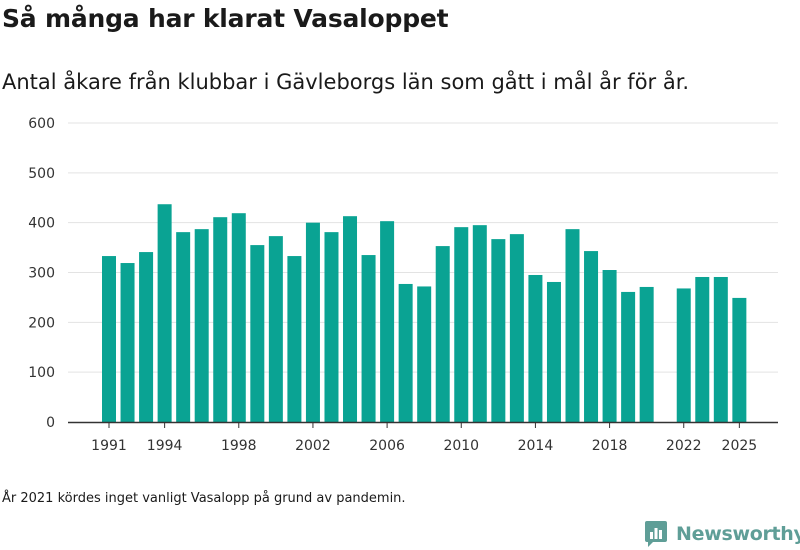  What do you see at coordinates (183, 327) in the screenshot?
I see `bar-1995` at bounding box center [183, 327].